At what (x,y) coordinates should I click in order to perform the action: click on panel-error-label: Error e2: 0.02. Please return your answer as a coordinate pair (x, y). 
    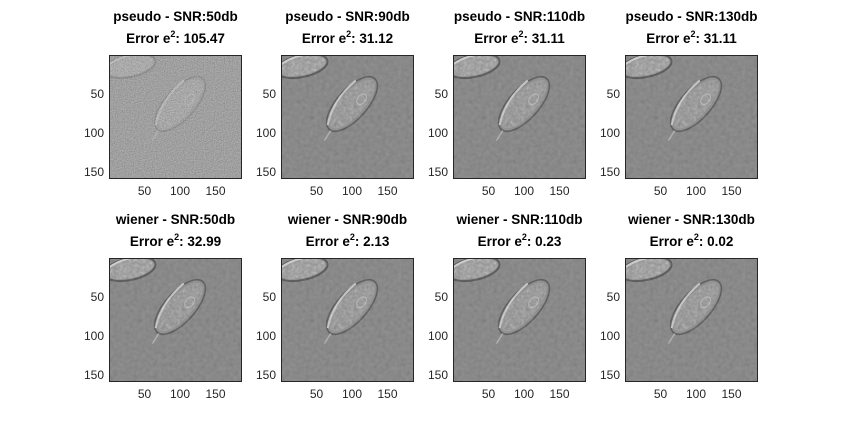
    Looking at the image, I should click on (691, 241).